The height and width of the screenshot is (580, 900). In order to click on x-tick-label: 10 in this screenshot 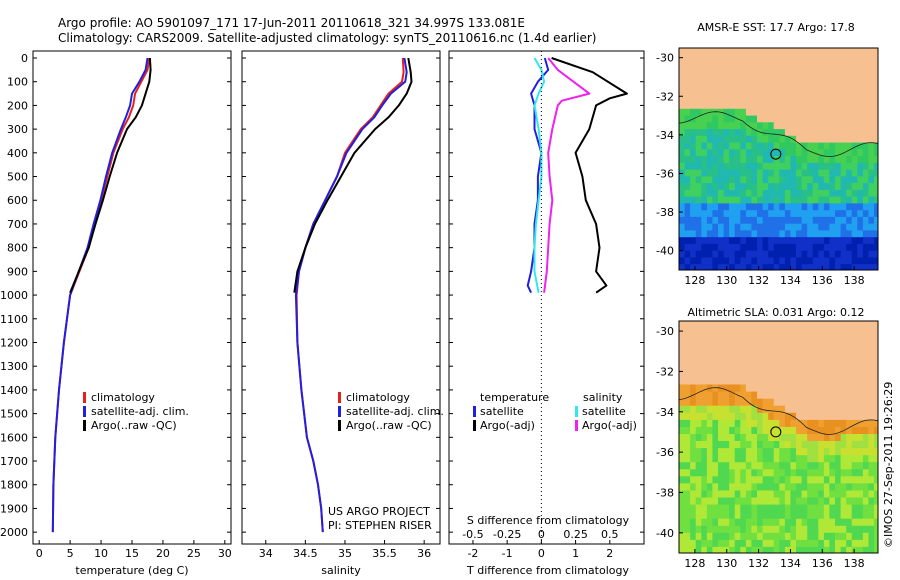, I will do `click(101, 553)`.